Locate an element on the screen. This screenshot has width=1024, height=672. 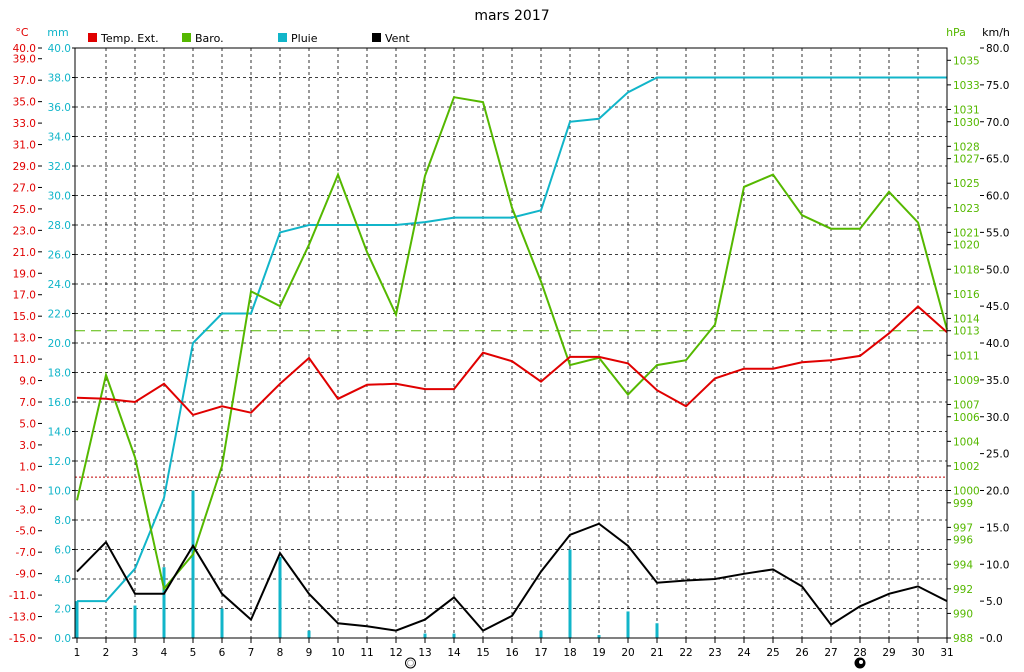
baro-tick-label: 999 is located at coordinates (963, 504).